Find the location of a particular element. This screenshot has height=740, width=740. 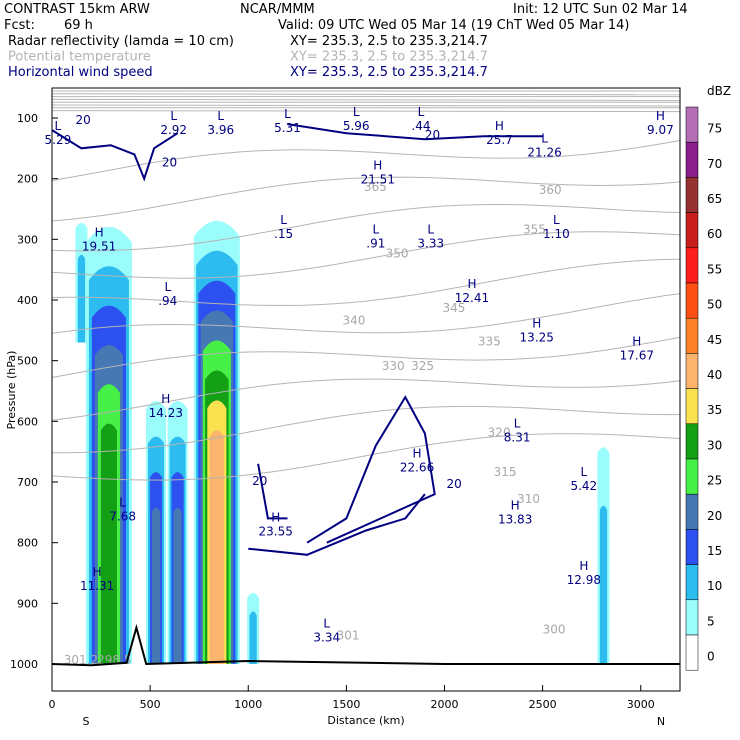

colorbar-level: 45 is located at coordinates (714, 340).